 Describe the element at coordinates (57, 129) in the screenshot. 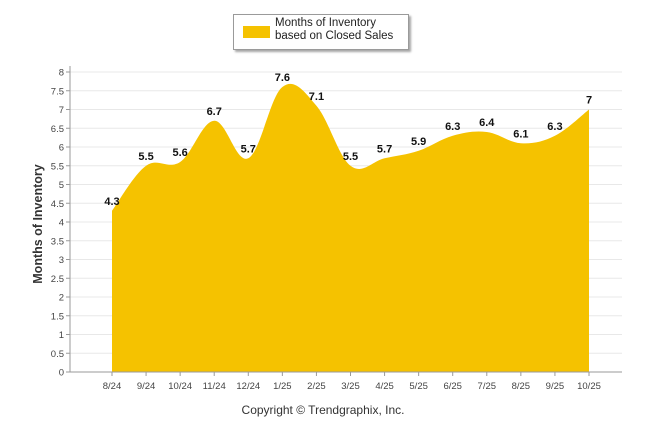

I see `y-tick-label: 6.5` at that location.